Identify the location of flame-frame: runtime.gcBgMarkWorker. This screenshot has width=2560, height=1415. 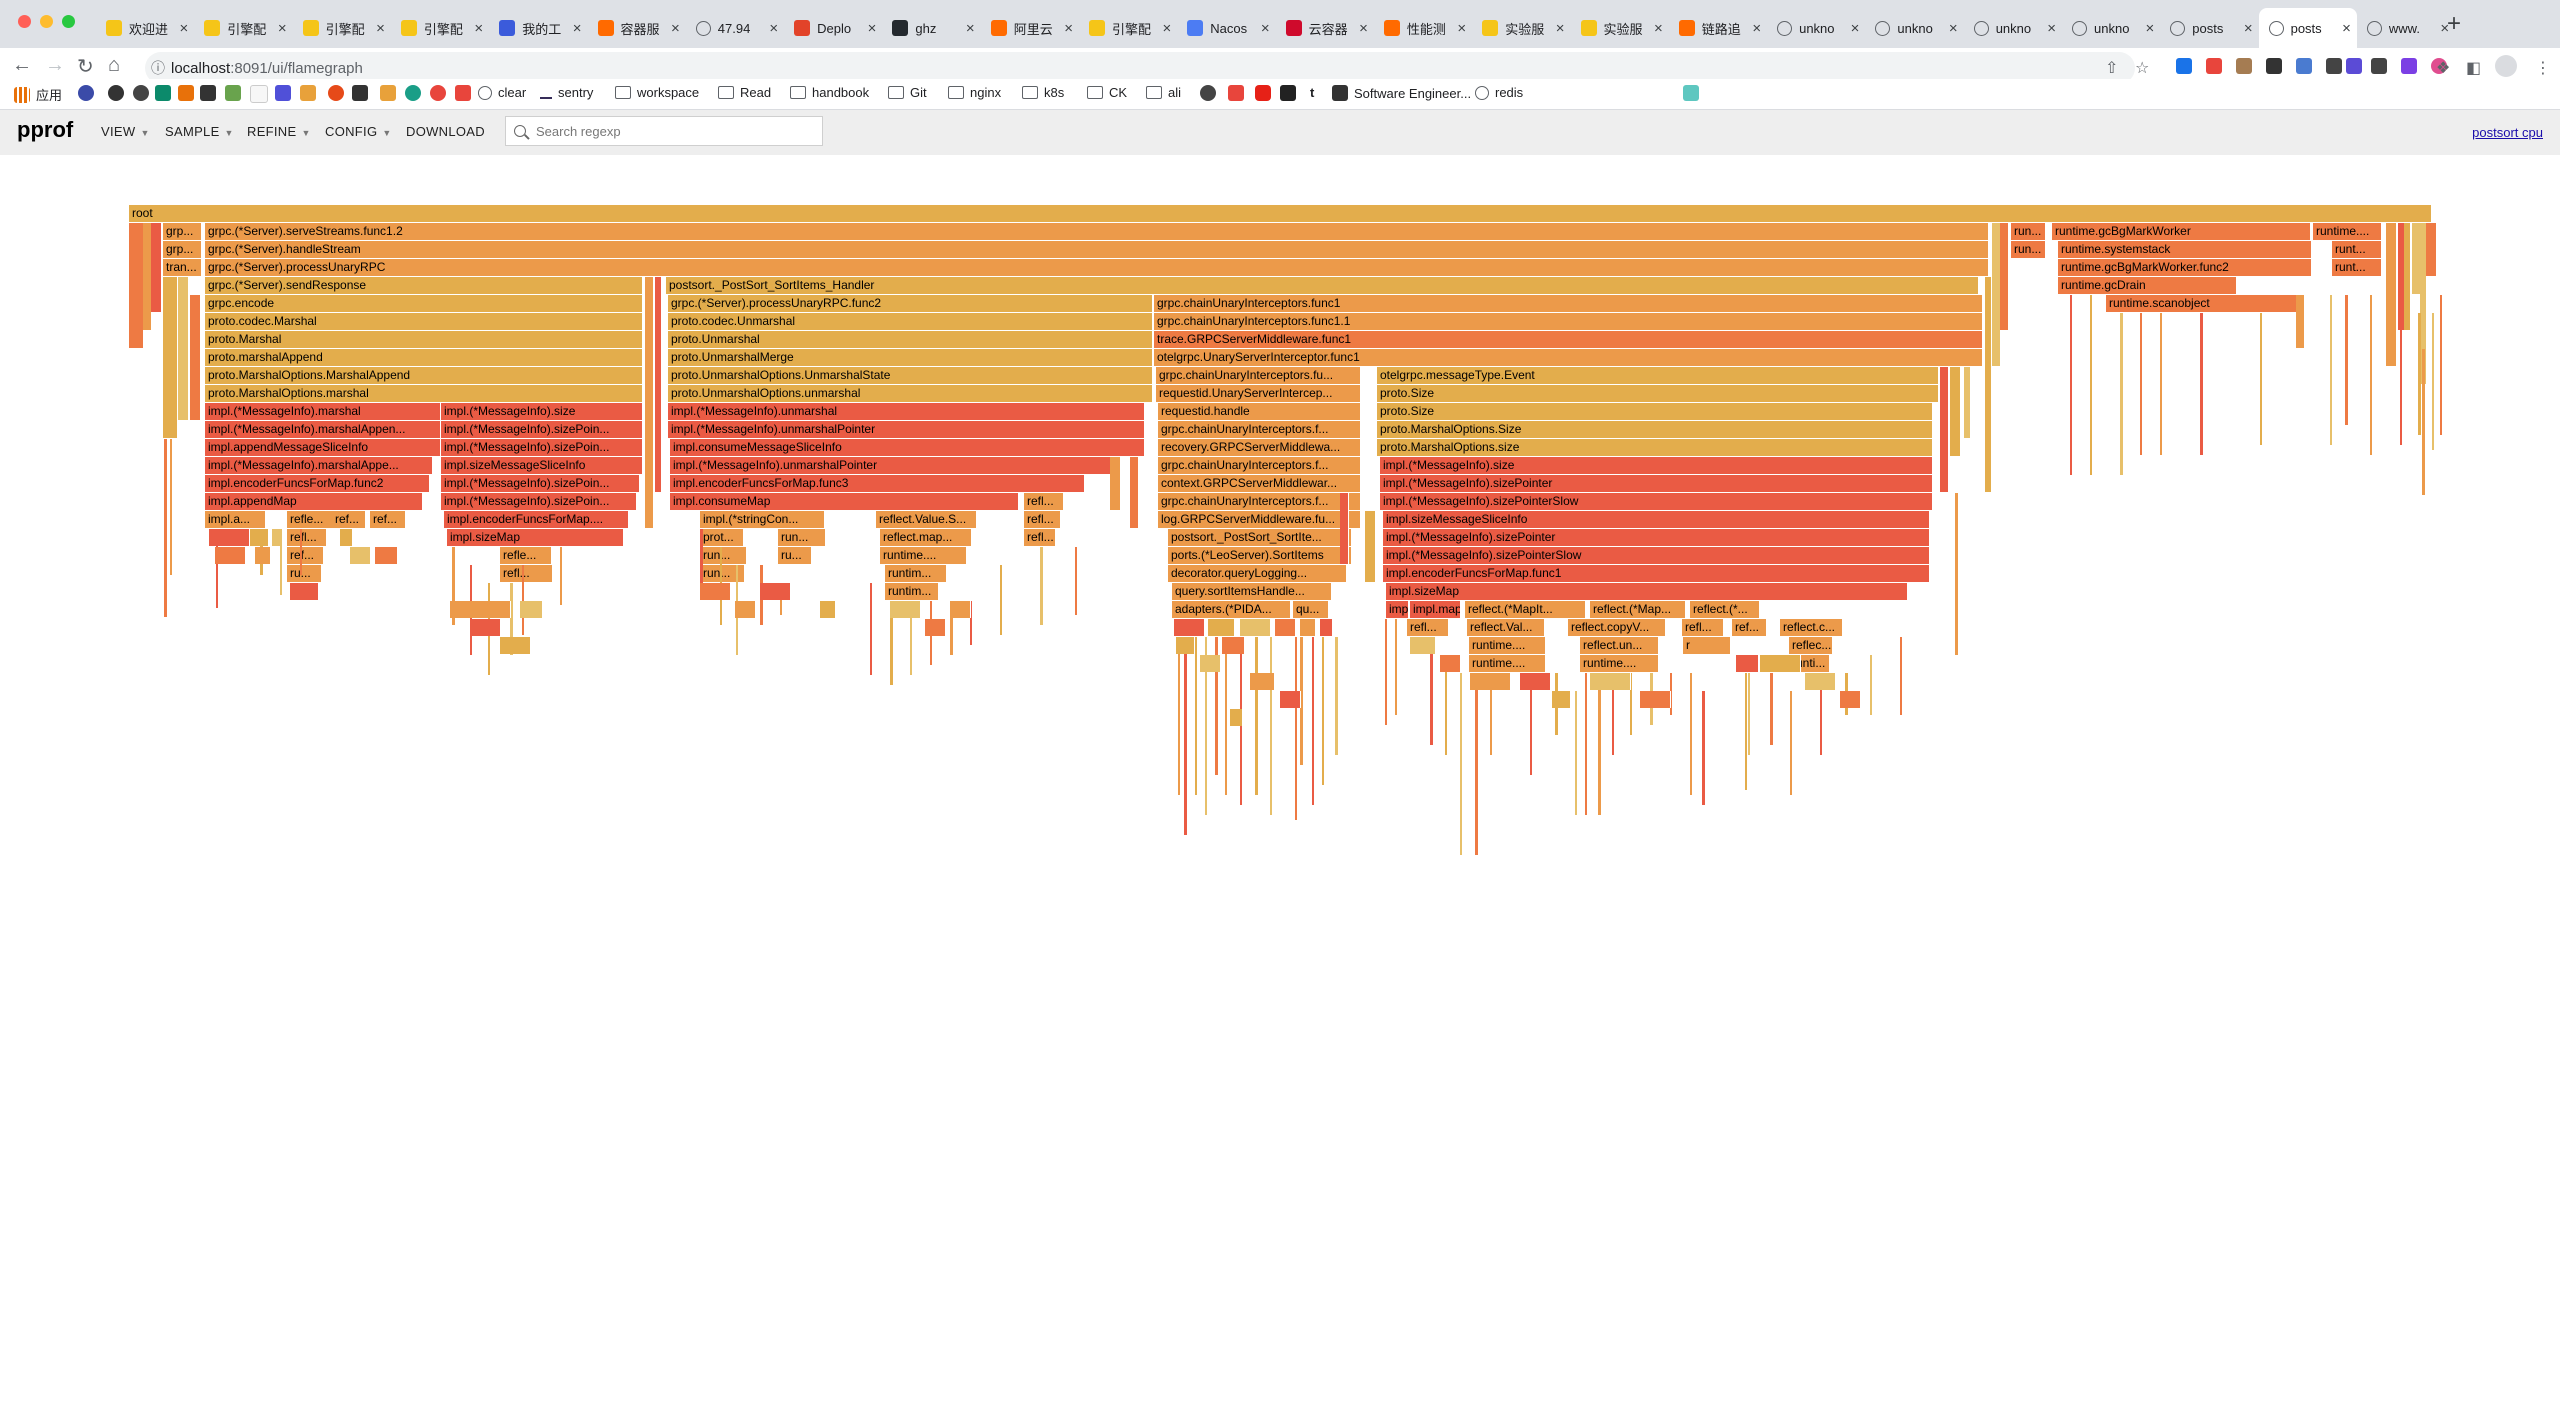
(2181, 231).